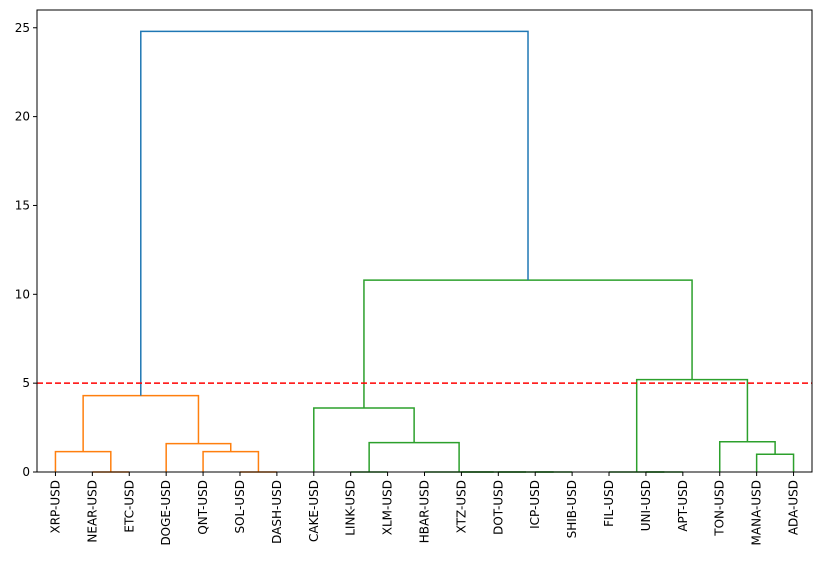 The height and width of the screenshot is (567, 822). I want to click on leaf-label: XLM-USD, so click(388, 507).